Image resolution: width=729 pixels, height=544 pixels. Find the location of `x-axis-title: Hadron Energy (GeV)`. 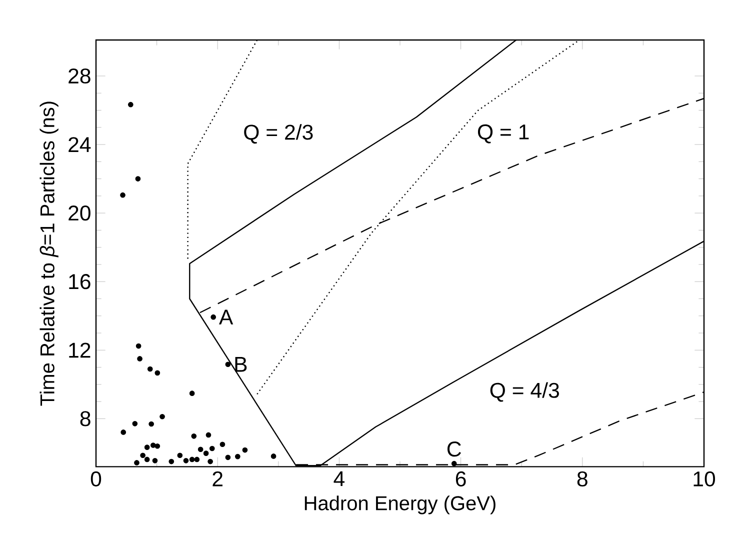

x-axis-title: Hadron Energy (GeV) is located at coordinates (400, 505).